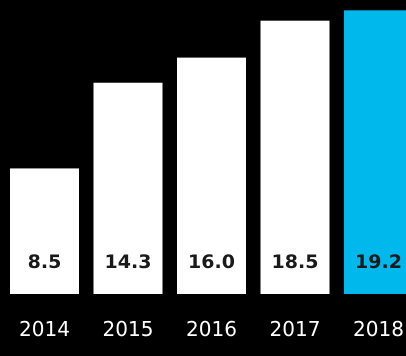 The width and height of the screenshot is (406, 356). I want to click on value-label-2018: 19.2, so click(378, 262).